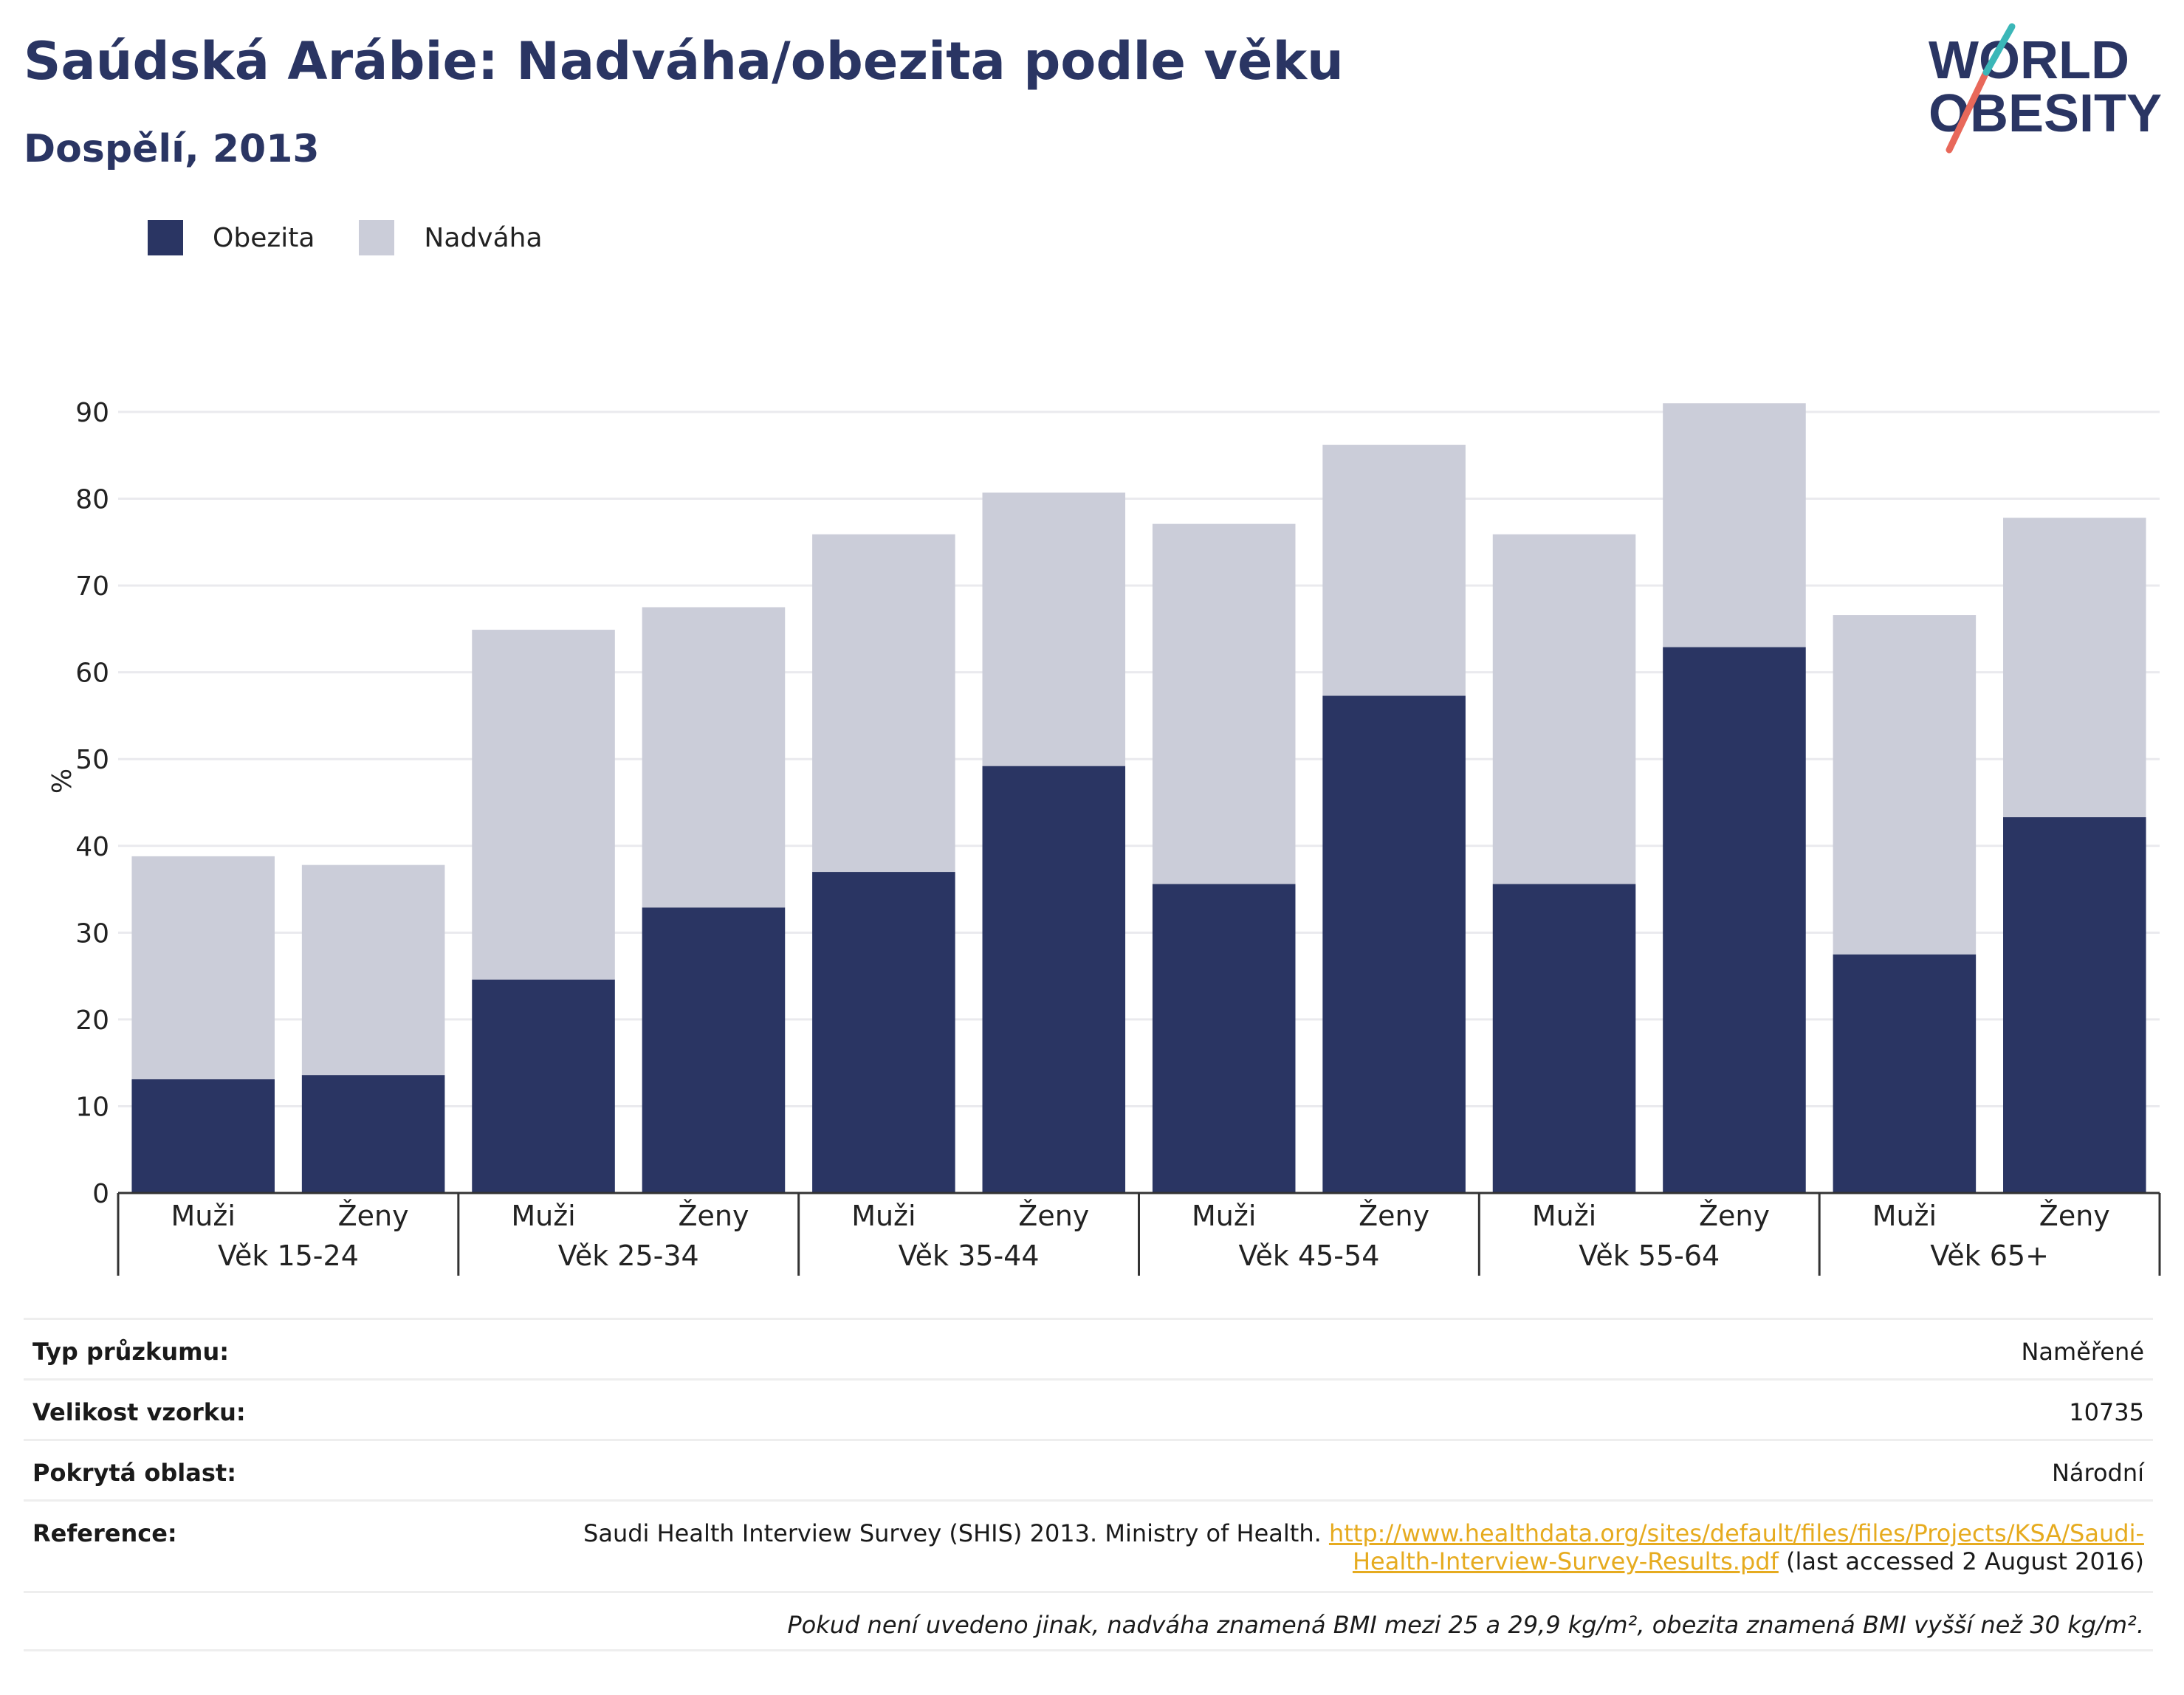  I want to click on legend-swatch-obezita, so click(165, 237).